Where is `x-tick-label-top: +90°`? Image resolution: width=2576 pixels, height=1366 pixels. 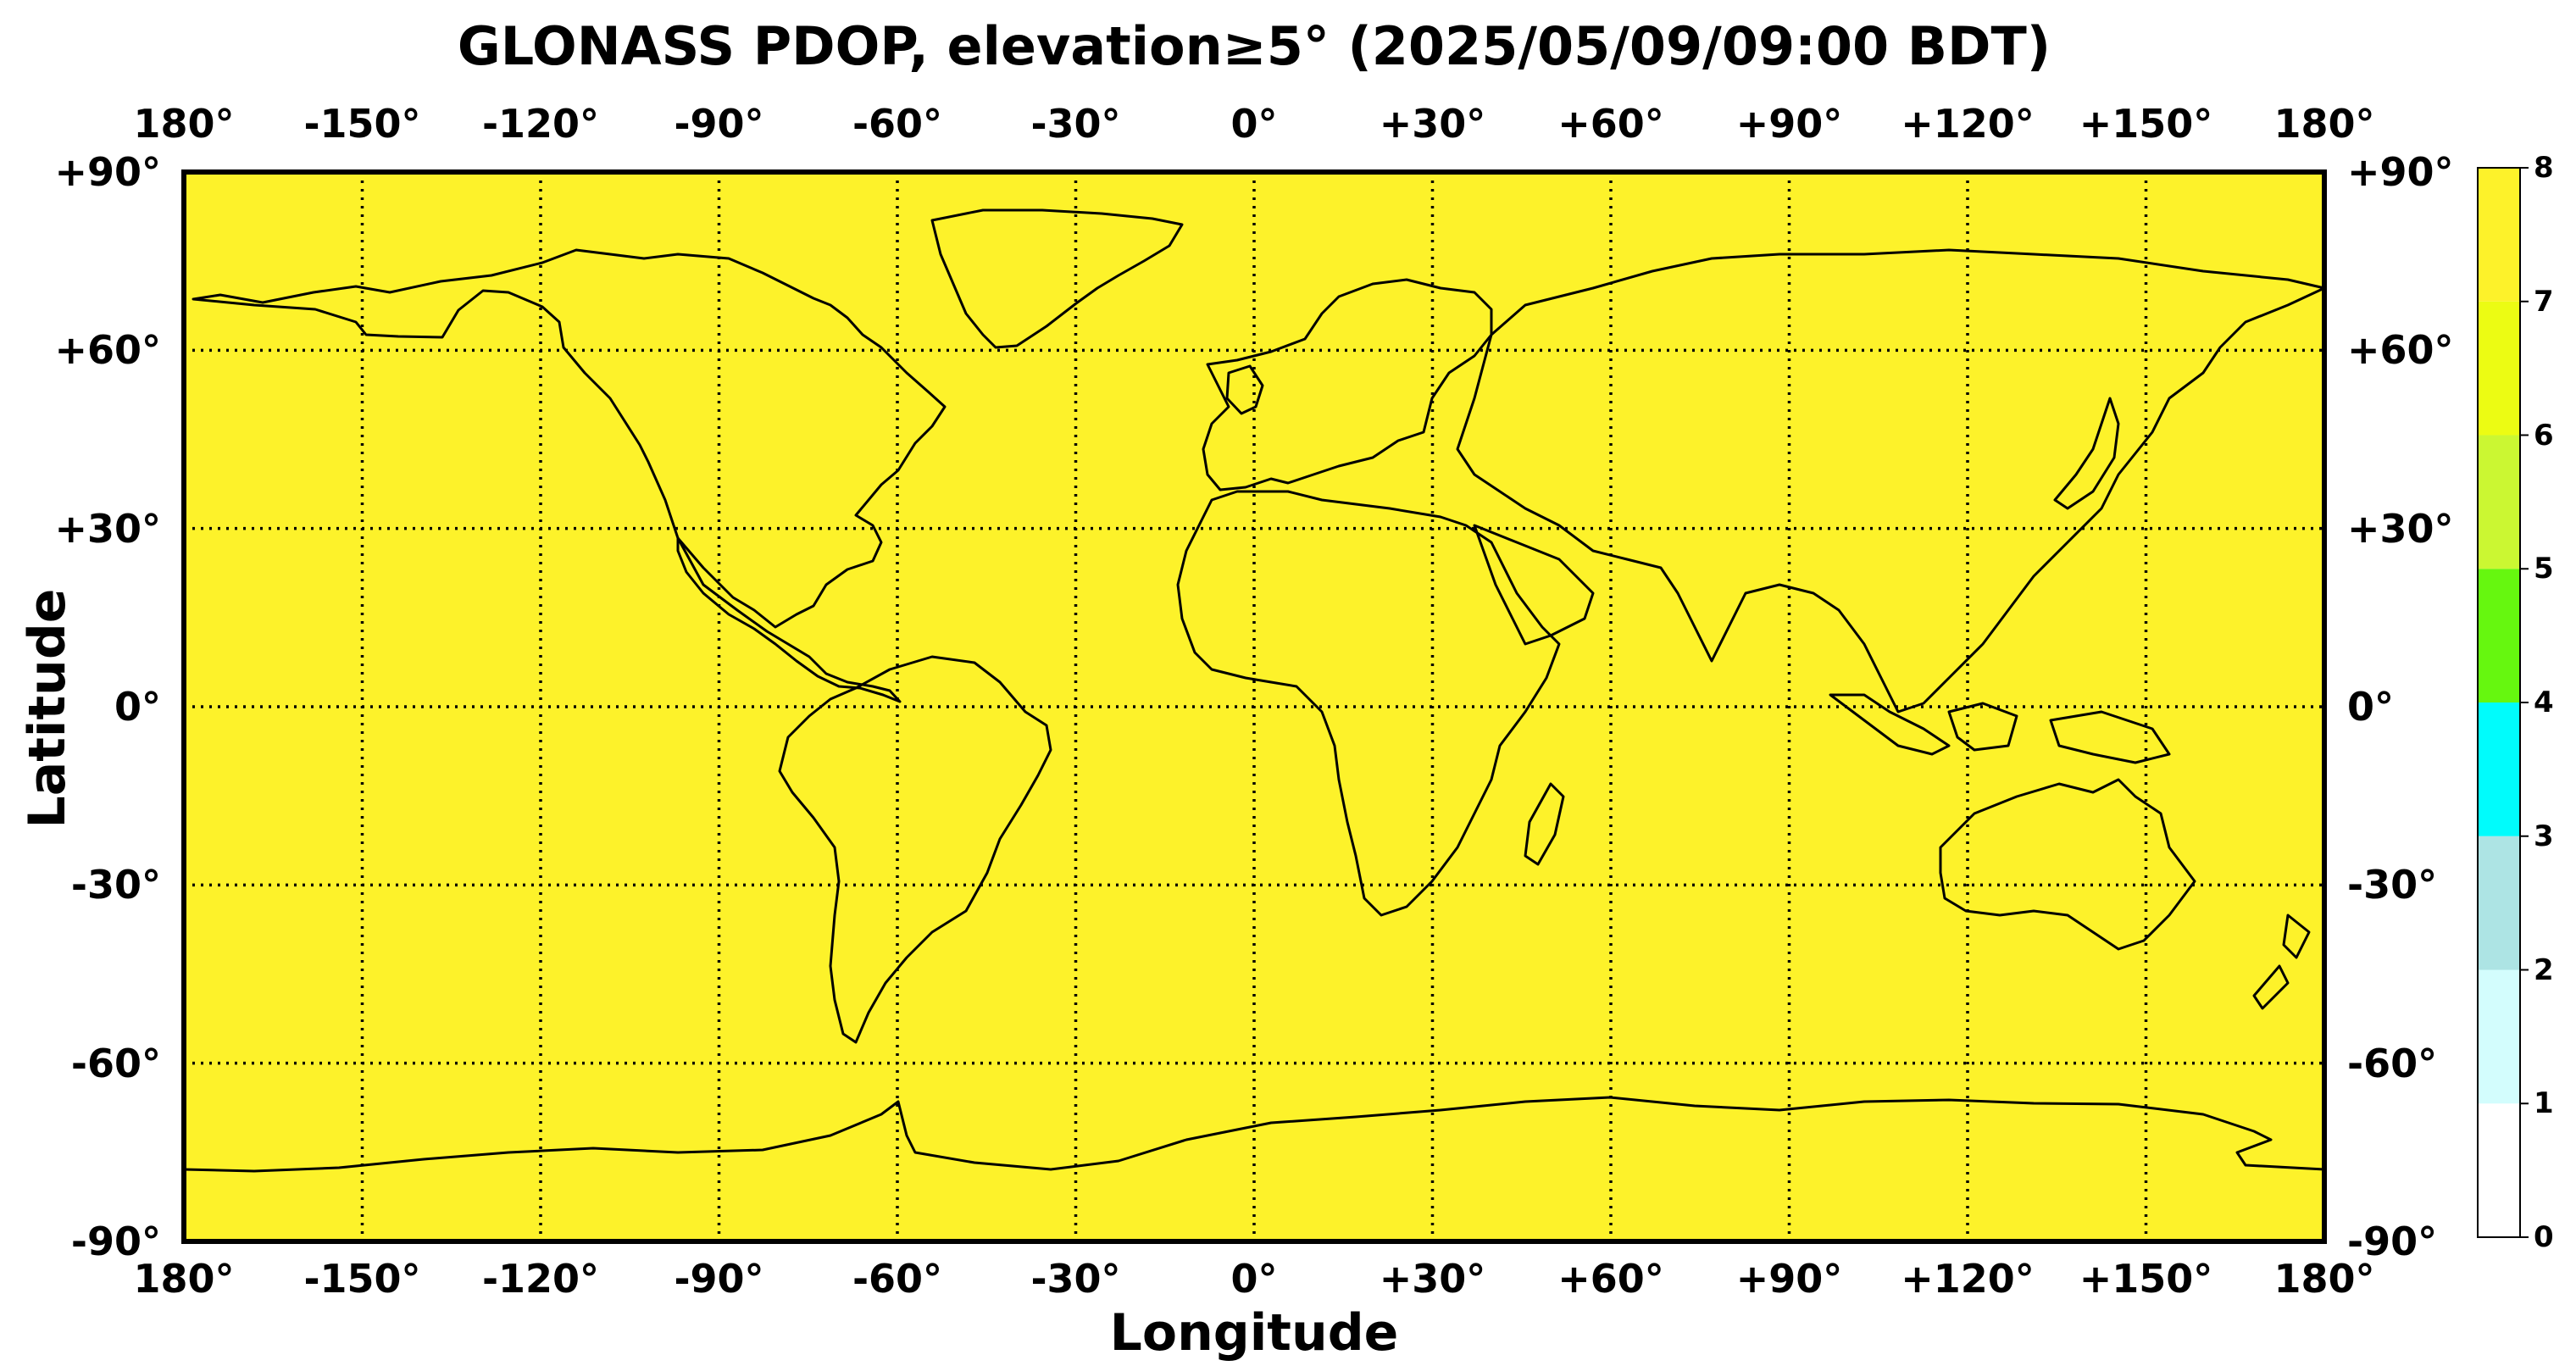 x-tick-label-top: +90° is located at coordinates (1789, 124).